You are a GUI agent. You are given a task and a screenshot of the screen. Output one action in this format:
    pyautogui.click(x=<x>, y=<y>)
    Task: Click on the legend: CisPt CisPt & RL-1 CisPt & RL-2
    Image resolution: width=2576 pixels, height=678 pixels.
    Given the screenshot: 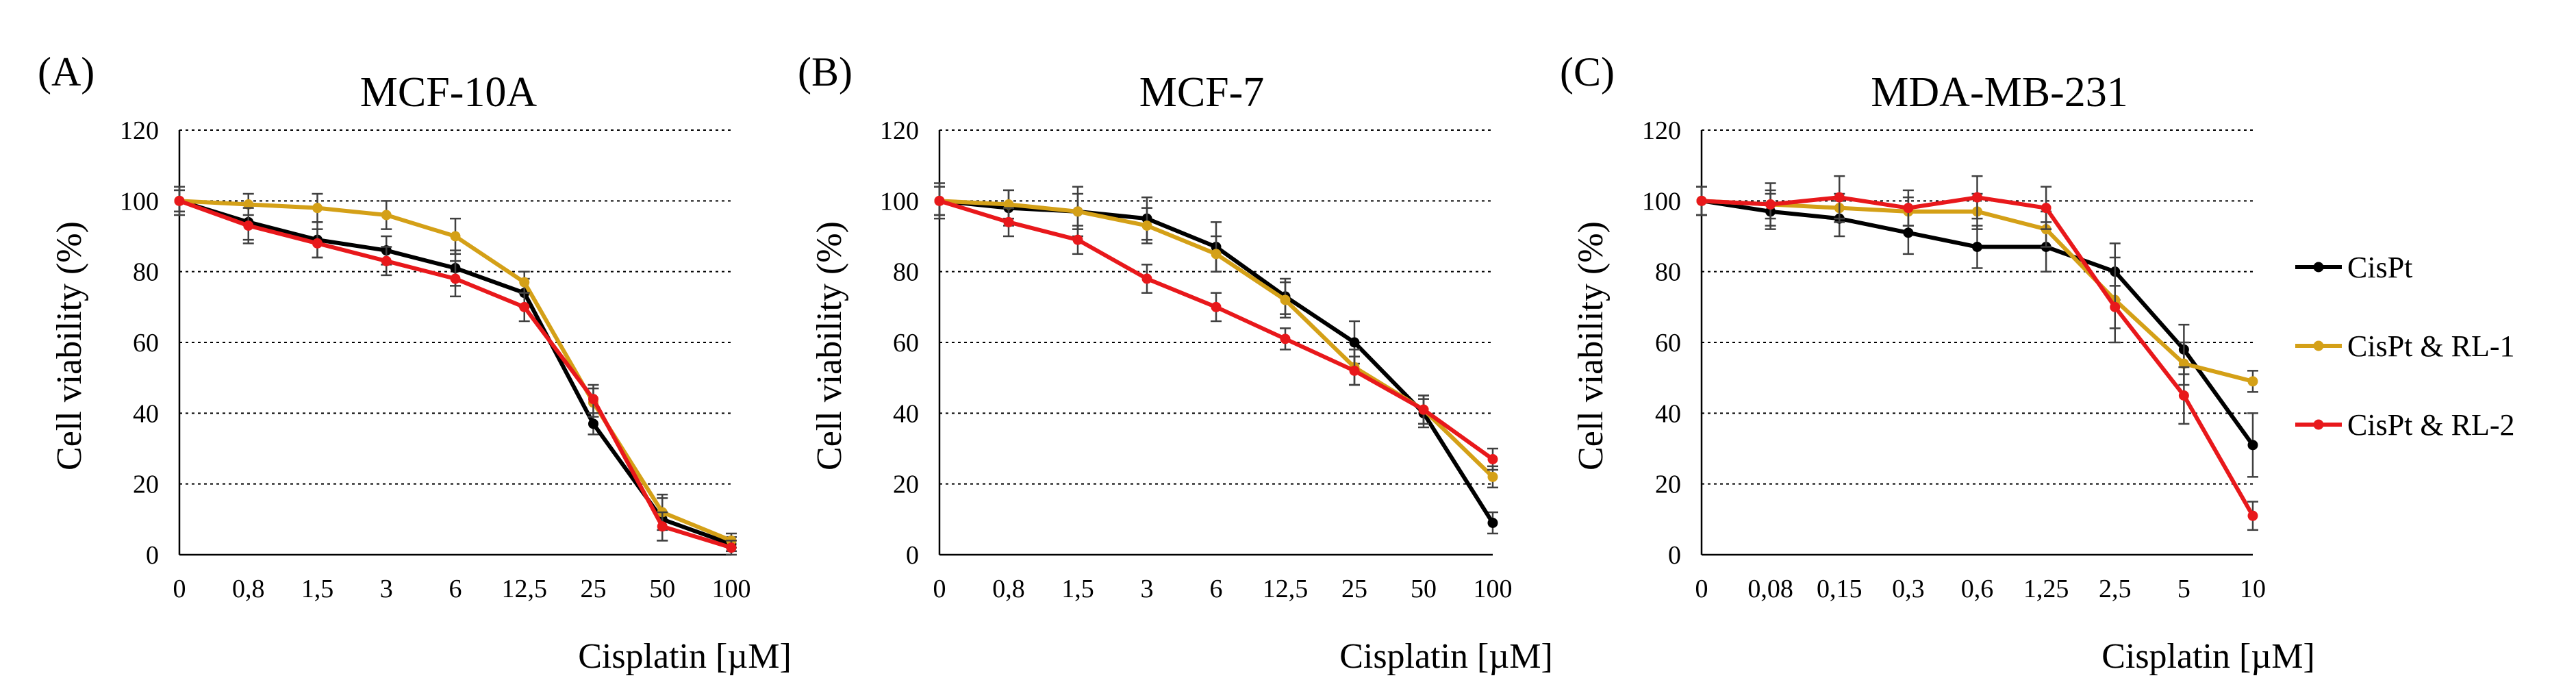 What is the action you would take?
    pyautogui.click(x=2405, y=346)
    